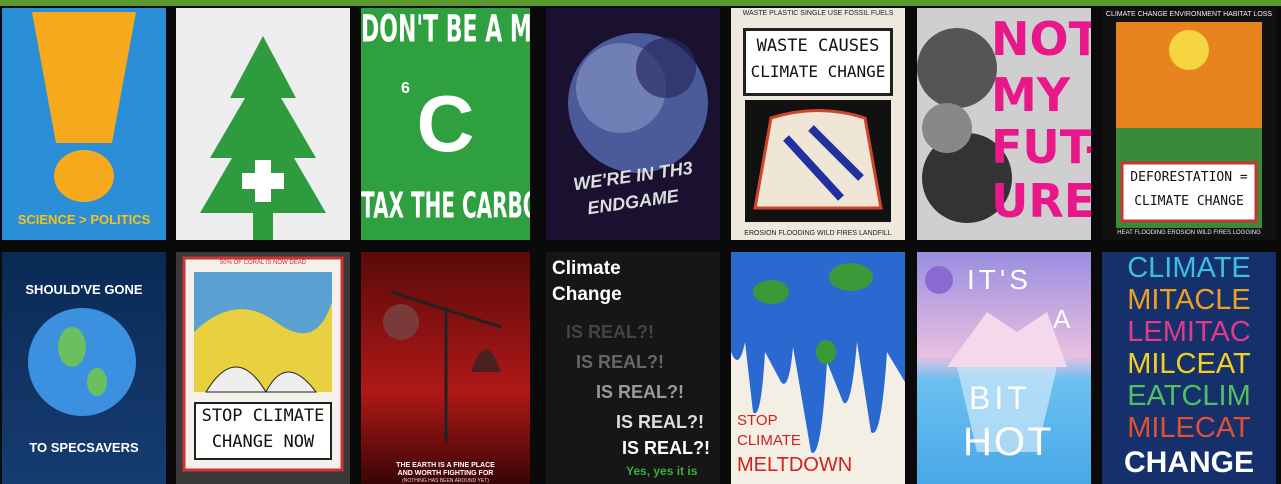  Describe the element at coordinates (999, 279) in the screenshot. I see `poster-text: IT'S` at that location.